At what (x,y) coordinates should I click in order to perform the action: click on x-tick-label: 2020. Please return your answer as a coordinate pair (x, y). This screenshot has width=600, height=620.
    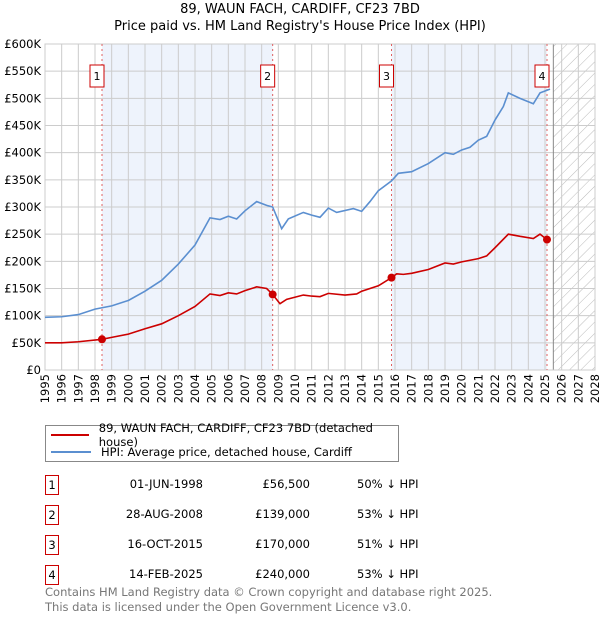
    Looking at the image, I should click on (462, 388).